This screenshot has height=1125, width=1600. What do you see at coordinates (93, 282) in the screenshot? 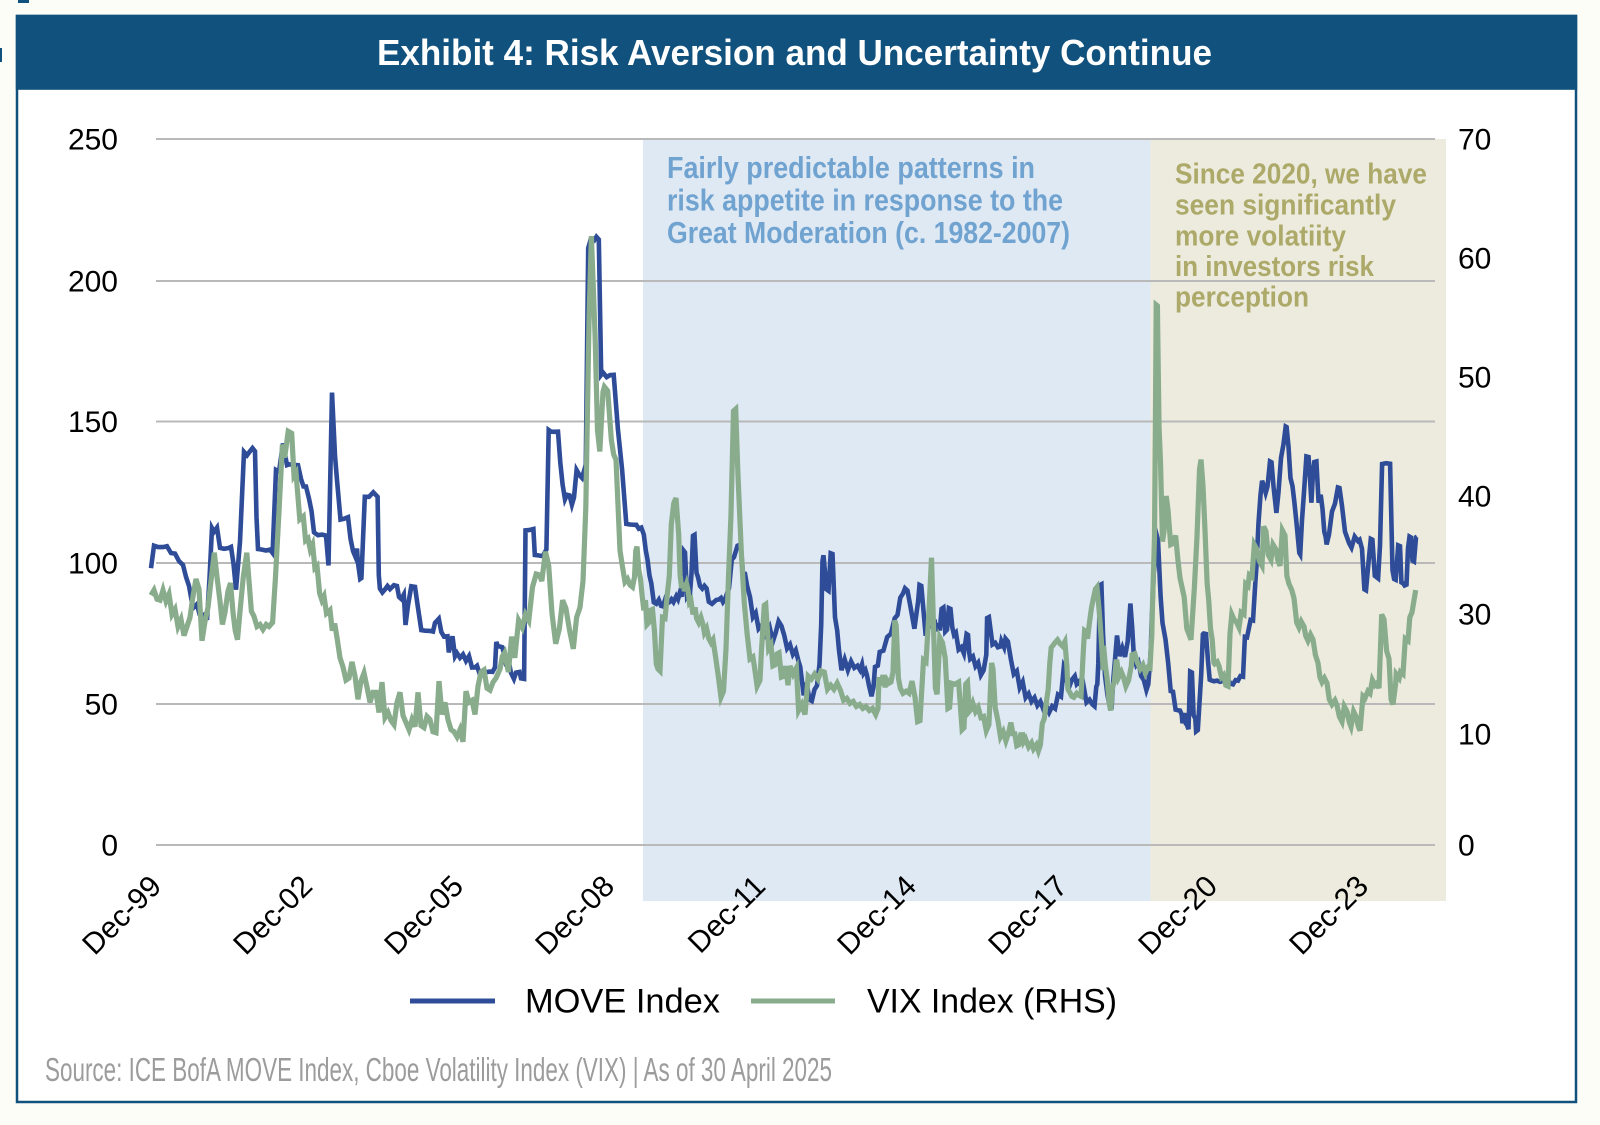
I see `svg-text: 200` at bounding box center [93, 282].